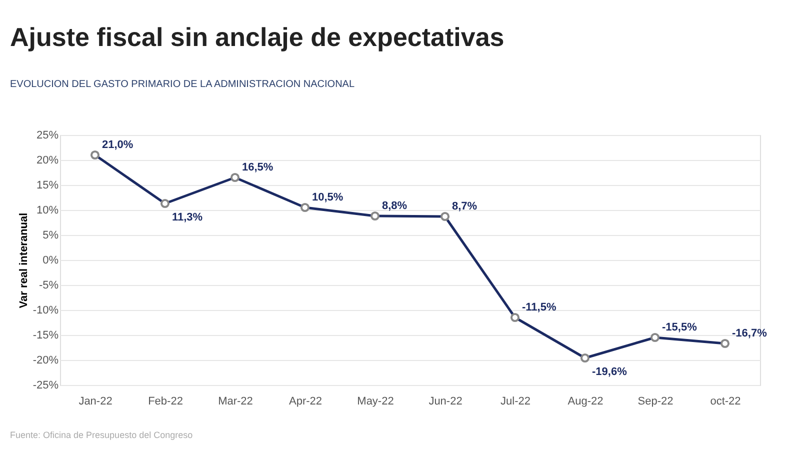 The height and width of the screenshot is (454, 800). Describe the element at coordinates (680, 328) in the screenshot. I see `data-label: -15,5%` at that location.